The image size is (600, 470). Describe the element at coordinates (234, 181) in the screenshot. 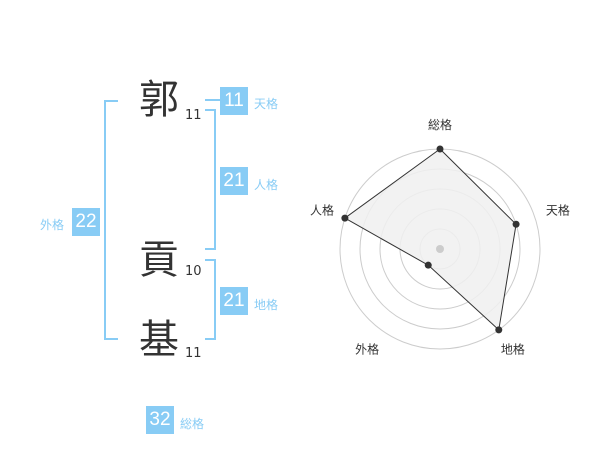

I see `jinkaku-value: 21` at that location.